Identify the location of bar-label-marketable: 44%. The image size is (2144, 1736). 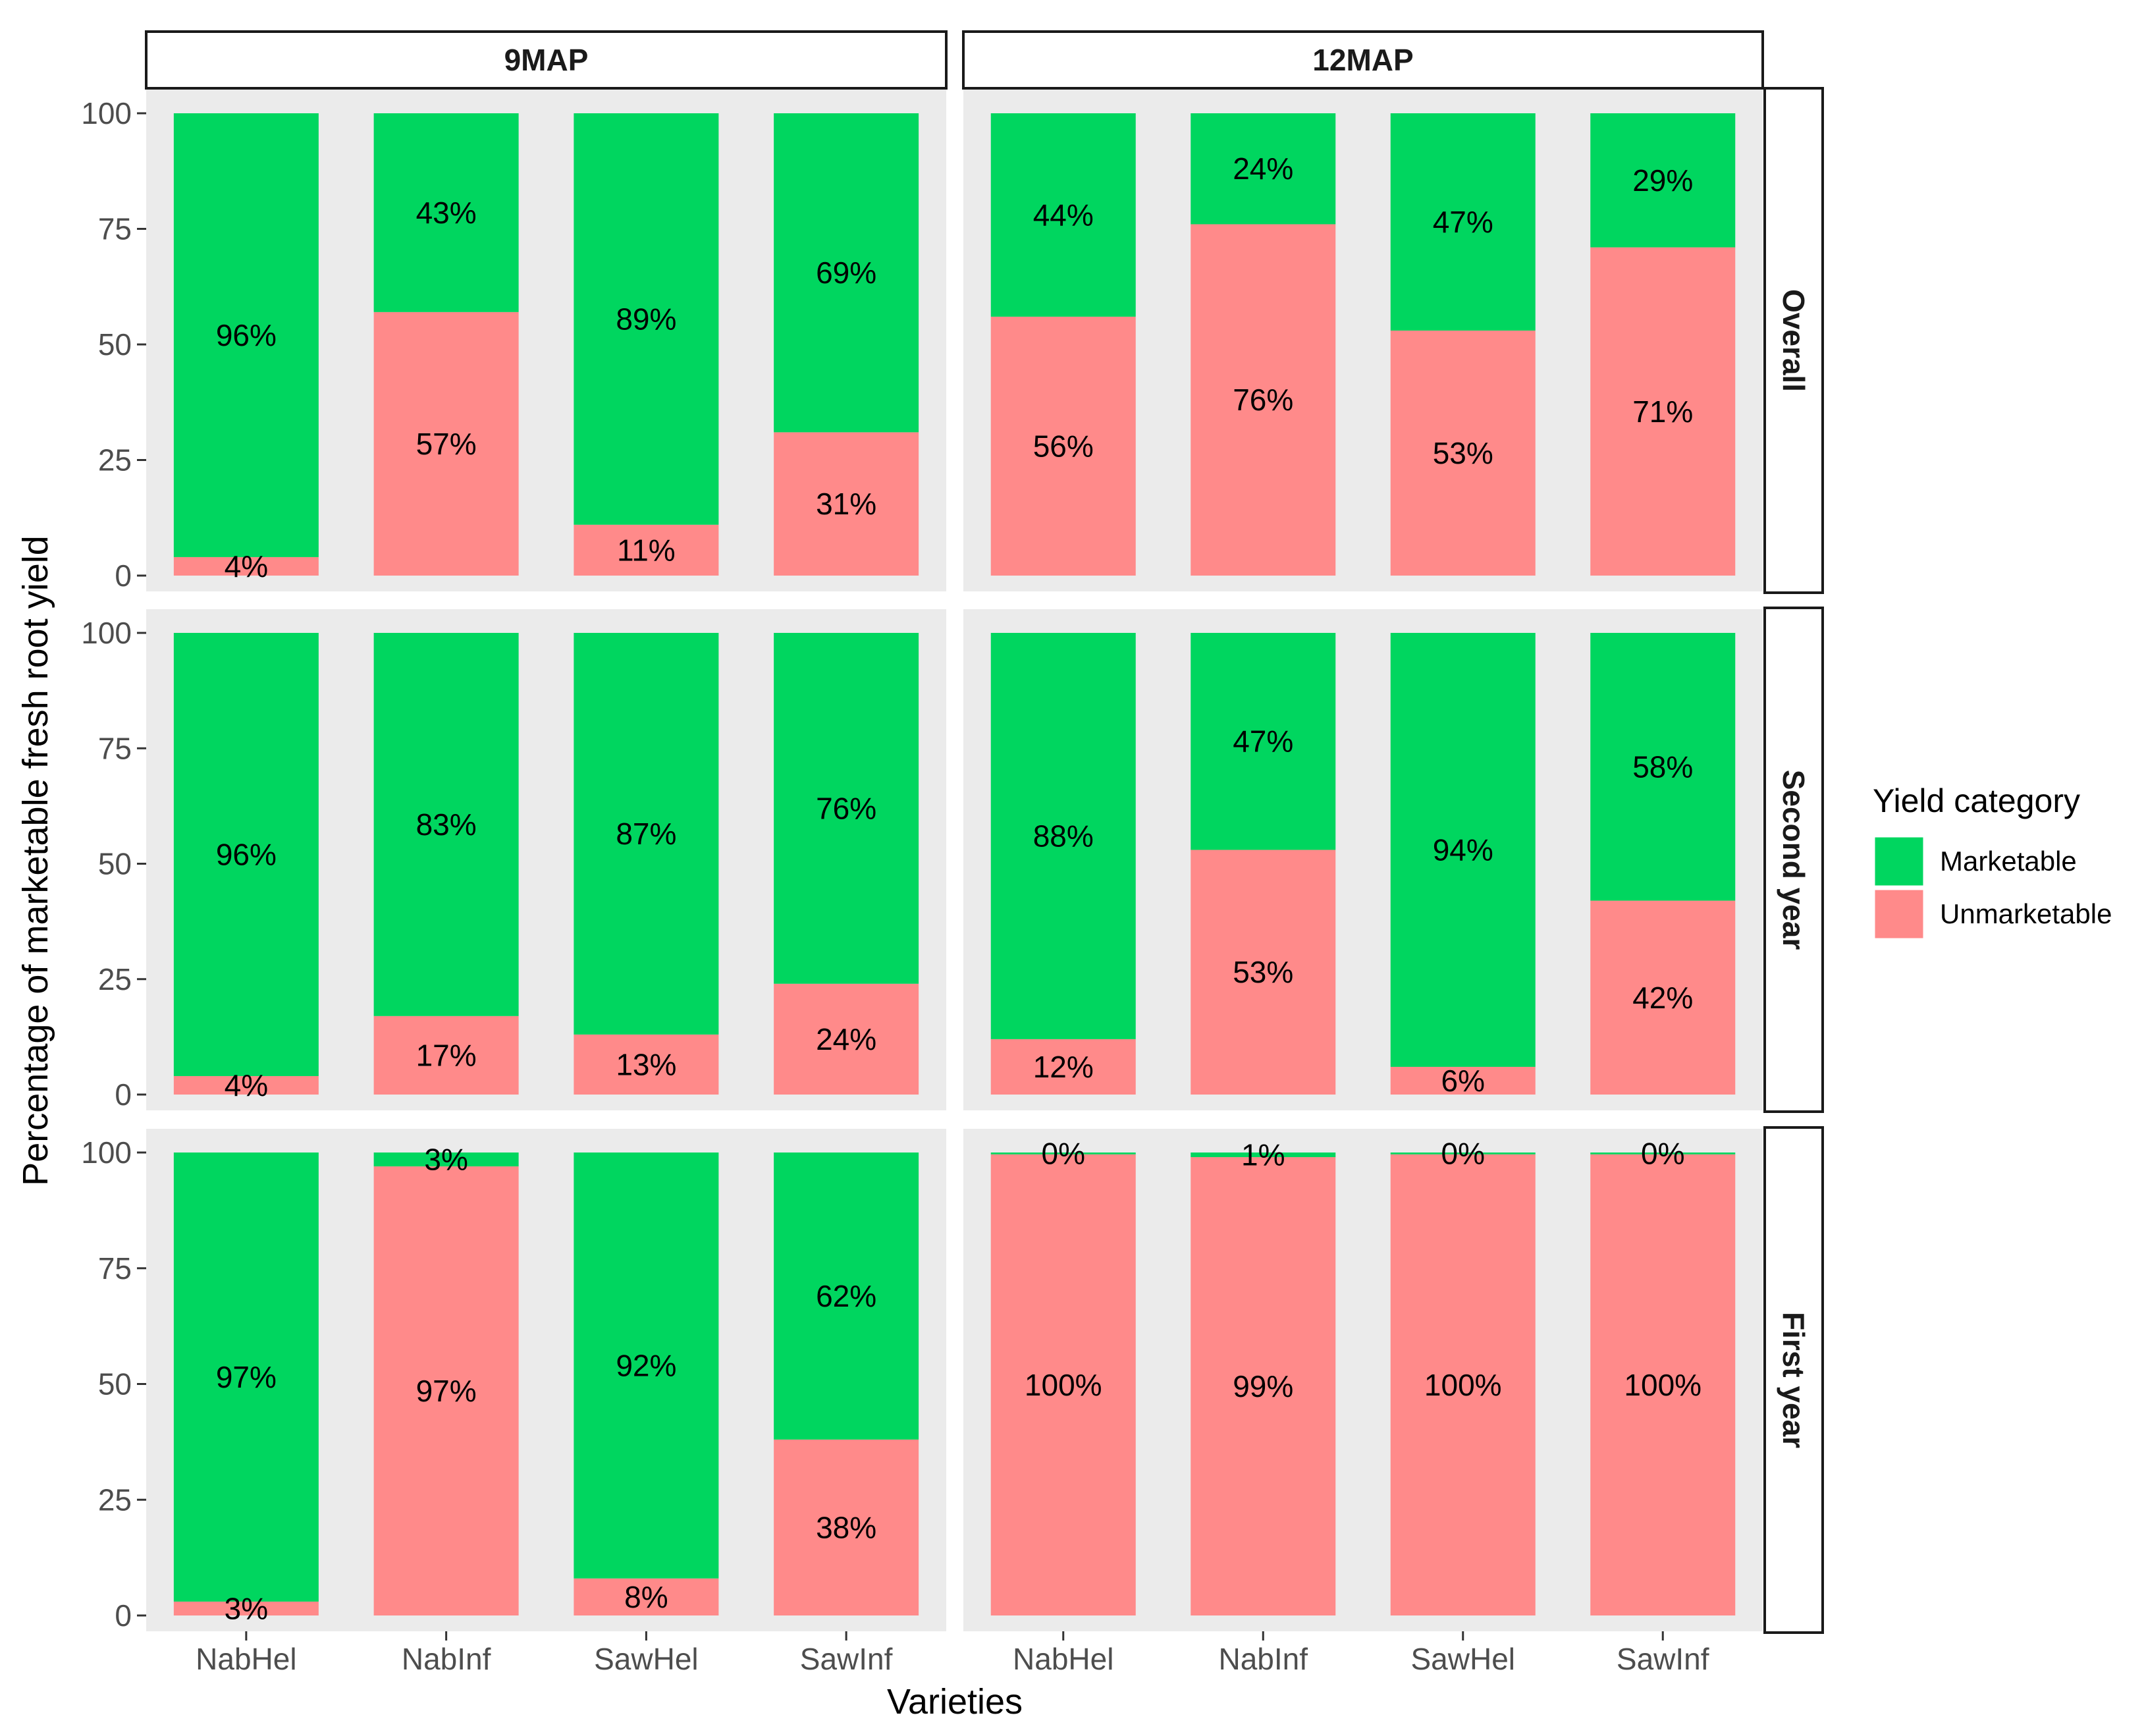
(1064, 215).